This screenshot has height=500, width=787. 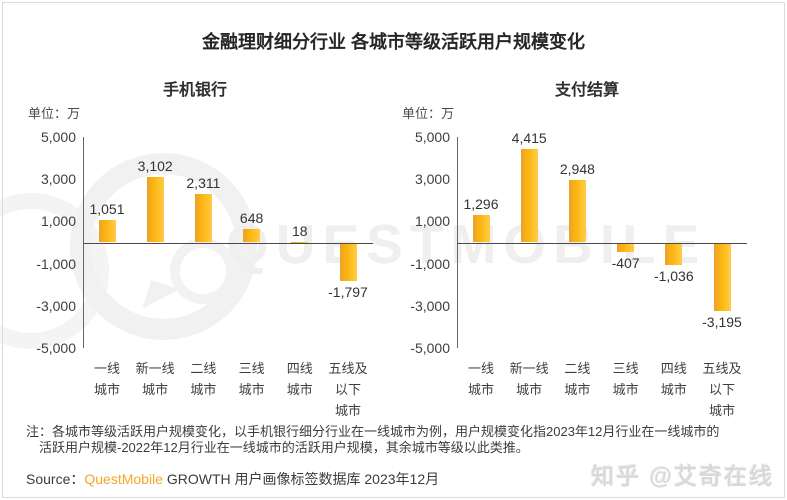 I want to click on bar-value-label: -1,036, so click(x=673, y=276).